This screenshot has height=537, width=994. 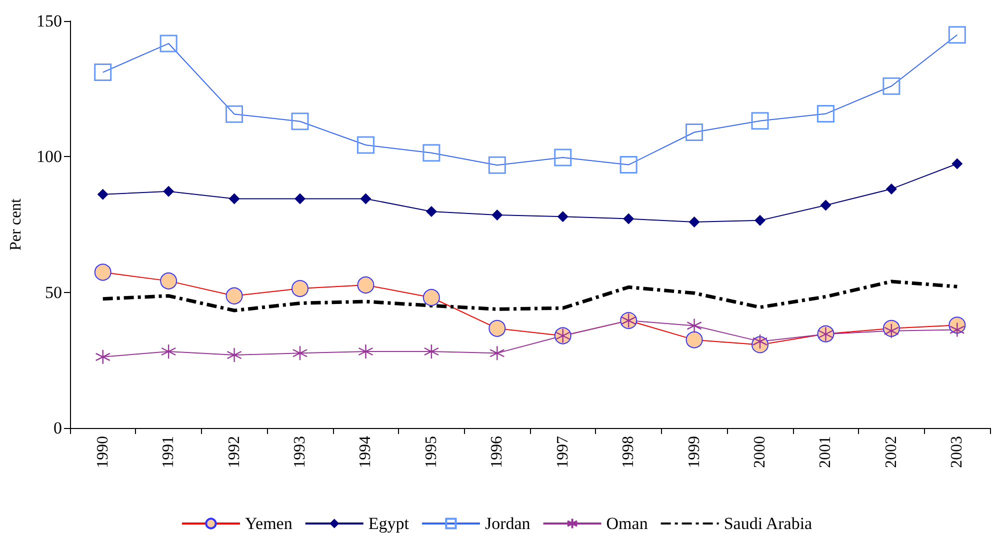 I want to click on legend-label: Saudi Arabia, so click(x=768, y=523).